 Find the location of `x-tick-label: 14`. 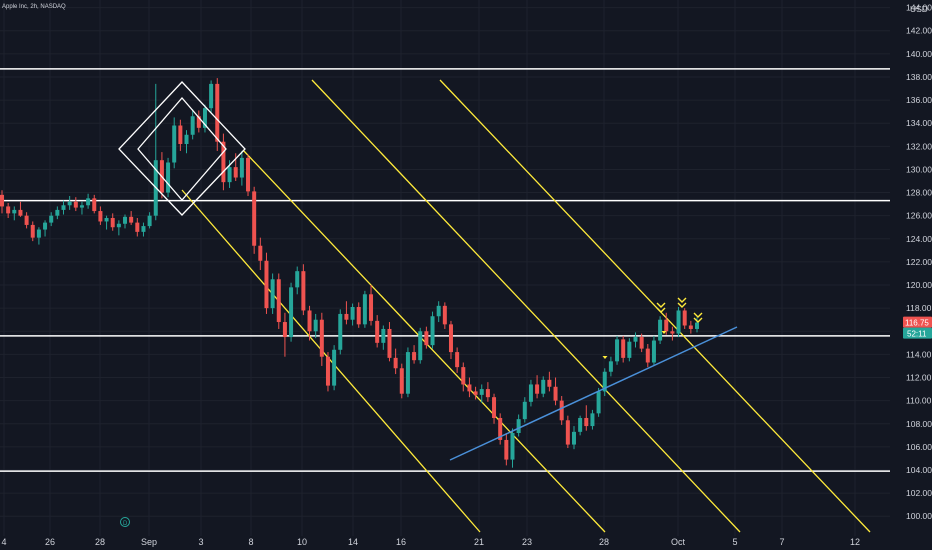

x-tick-label: 14 is located at coordinates (353, 542).